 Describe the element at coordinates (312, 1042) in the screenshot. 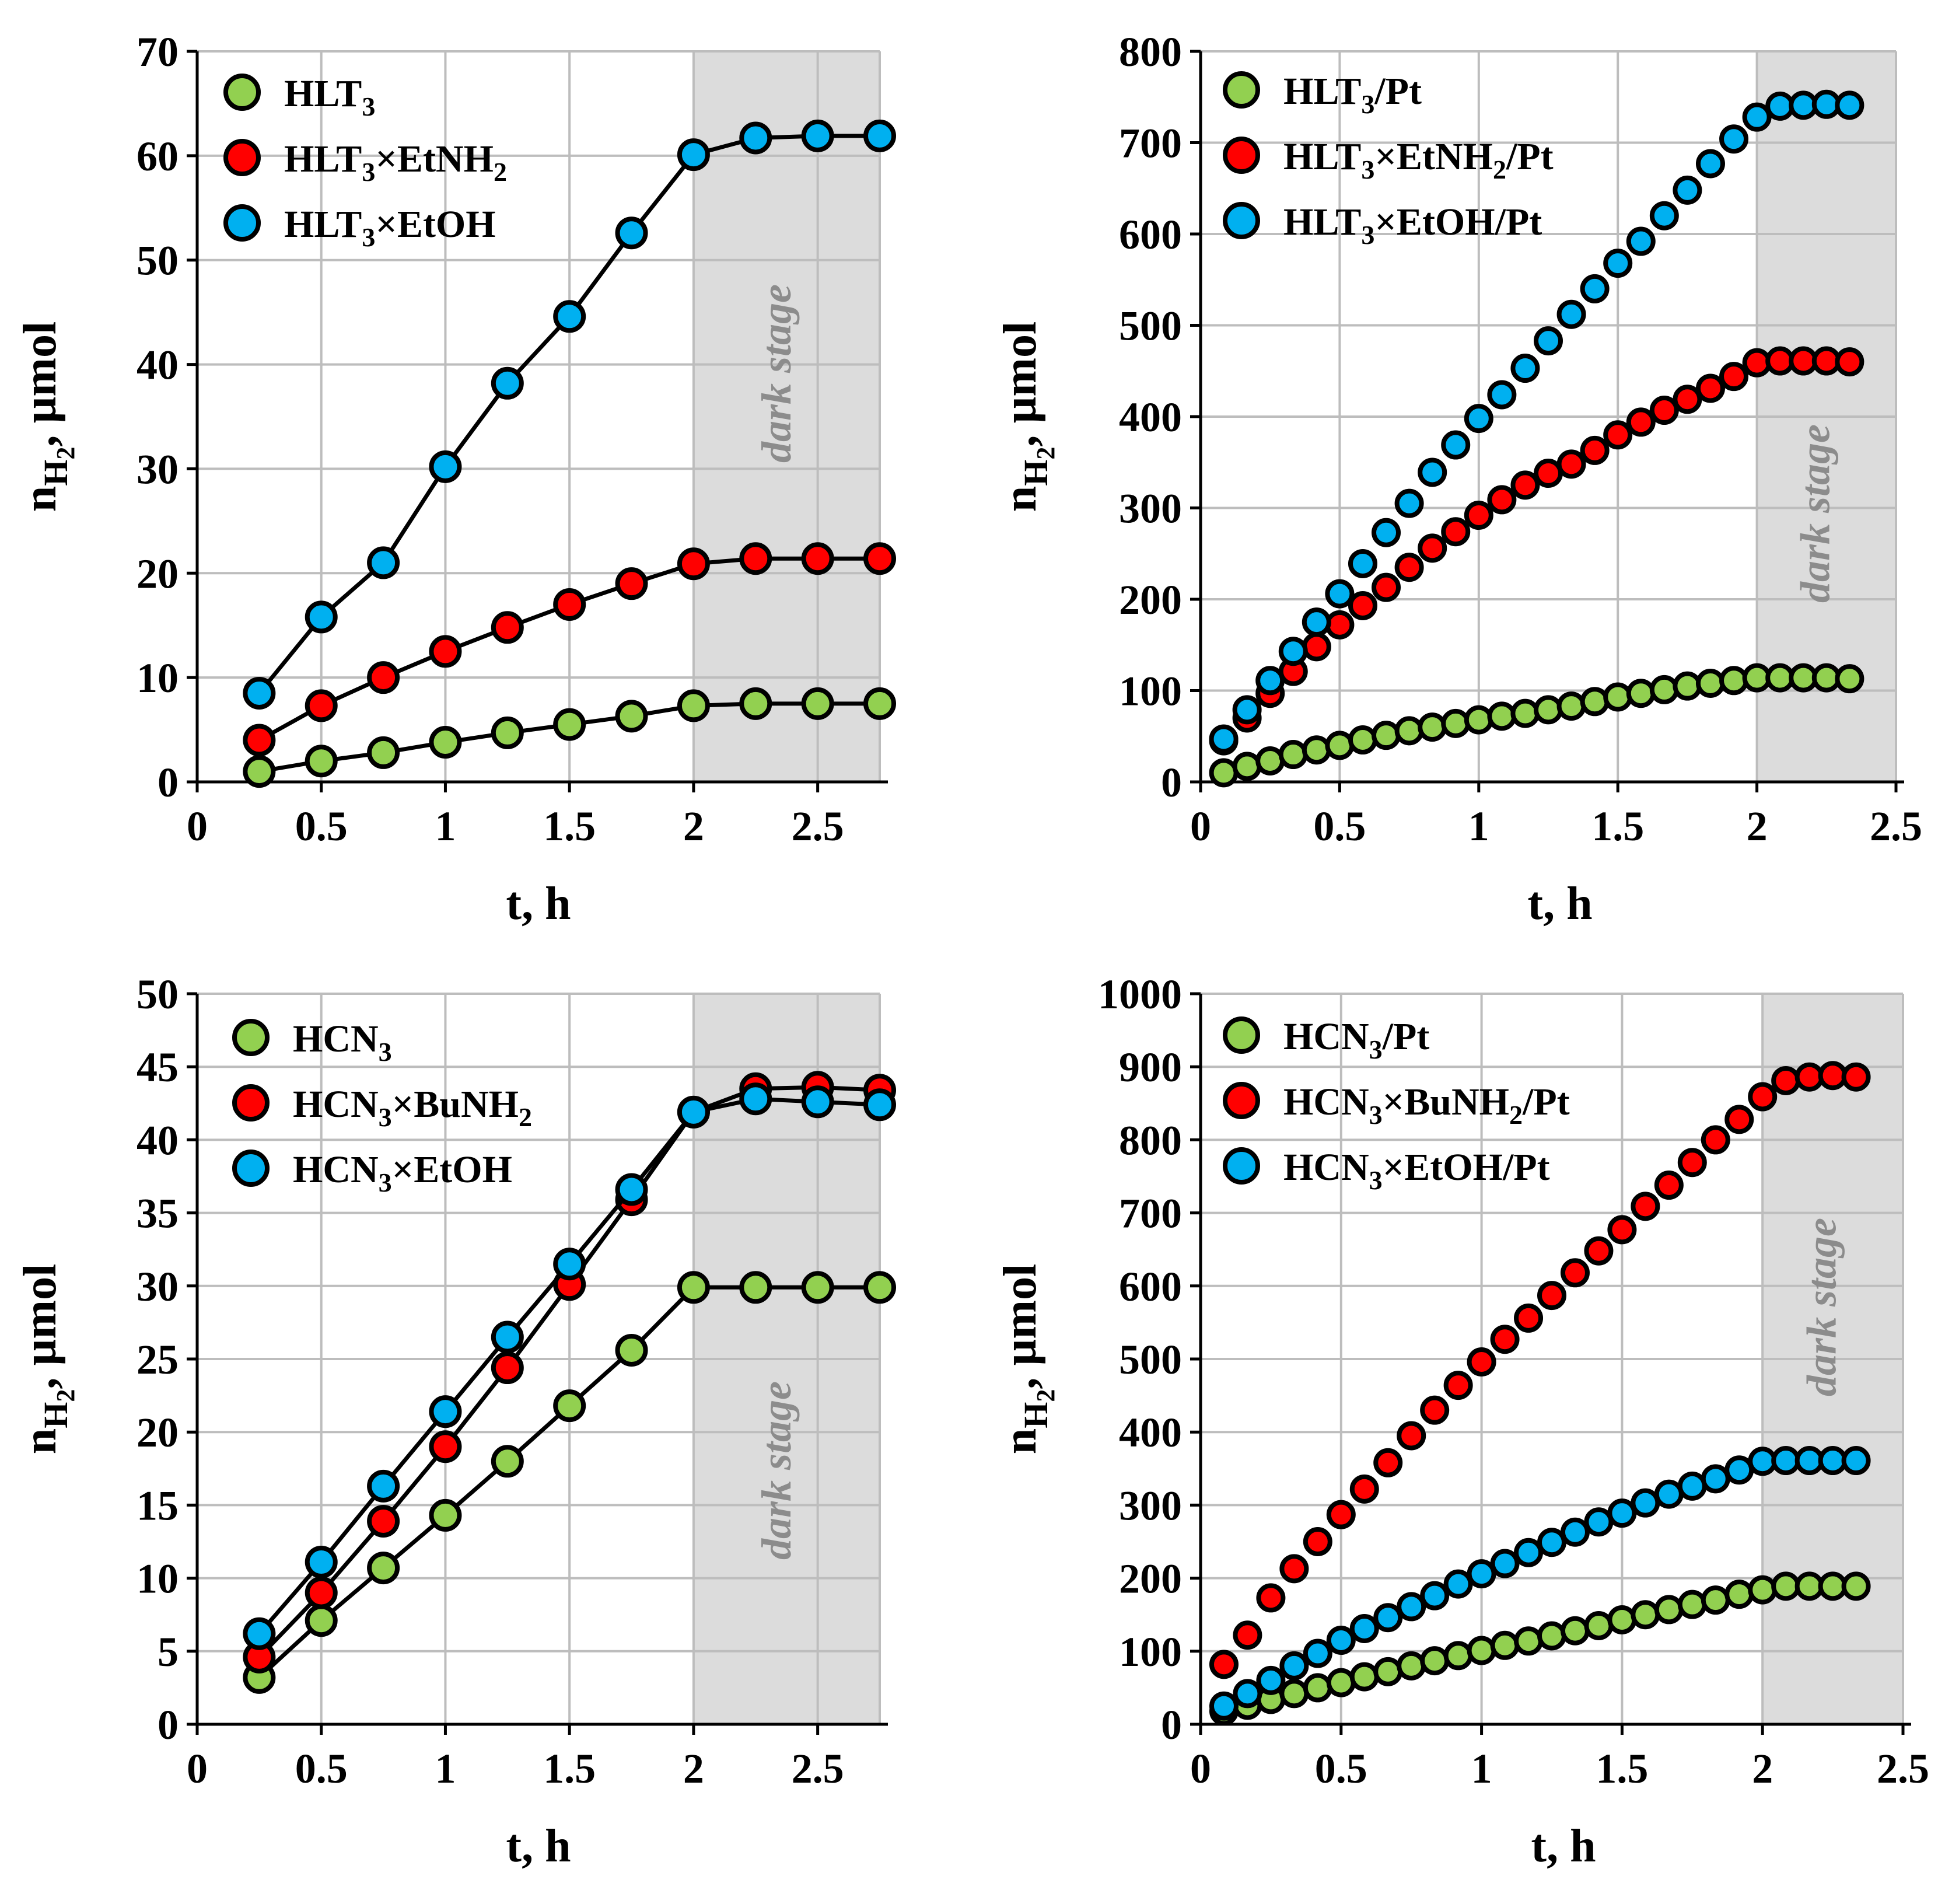

I see `legend-entry: HCN3` at that location.